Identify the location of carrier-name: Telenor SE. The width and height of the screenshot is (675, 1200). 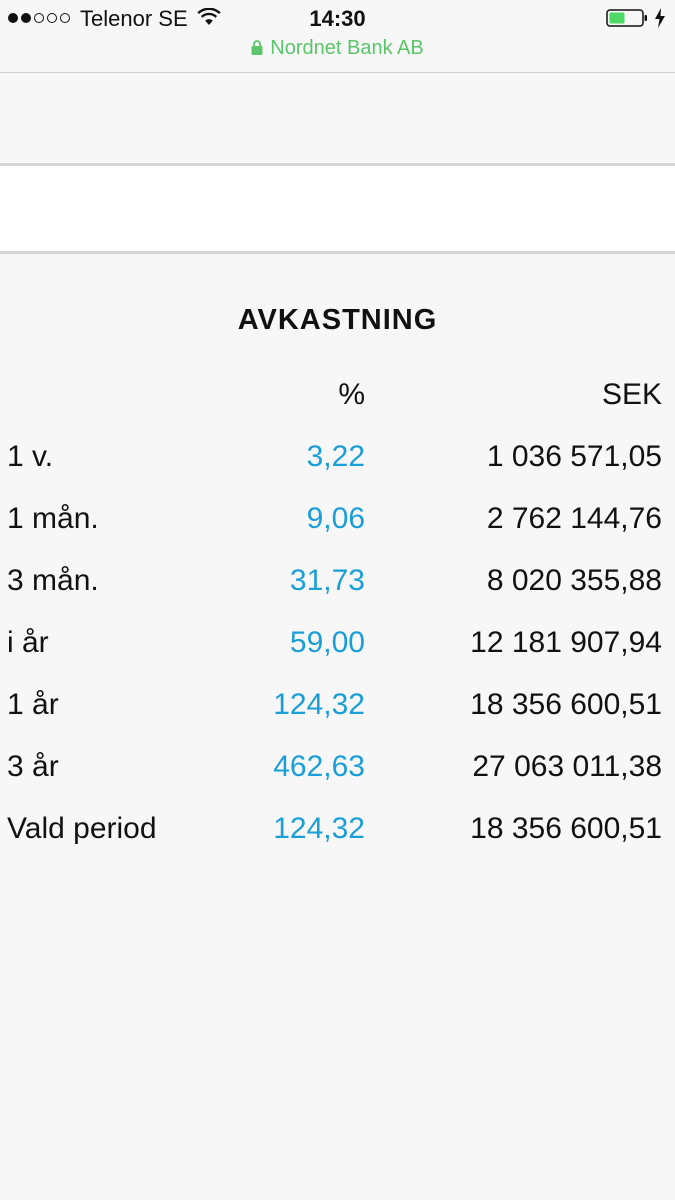
(134, 18).